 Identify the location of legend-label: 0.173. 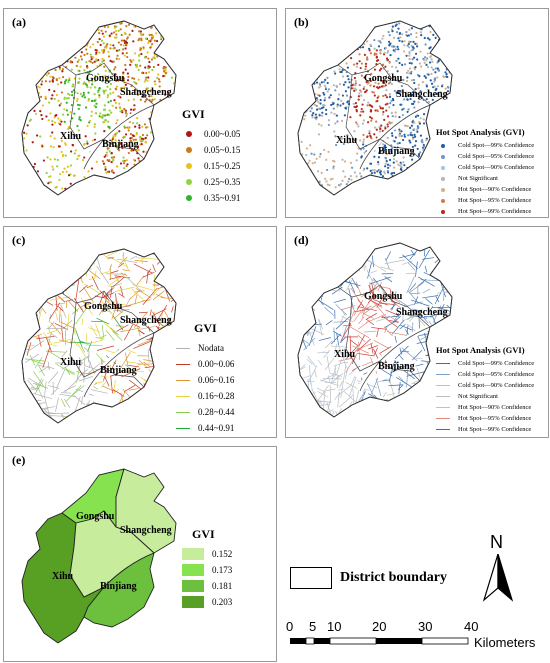
(222, 570).